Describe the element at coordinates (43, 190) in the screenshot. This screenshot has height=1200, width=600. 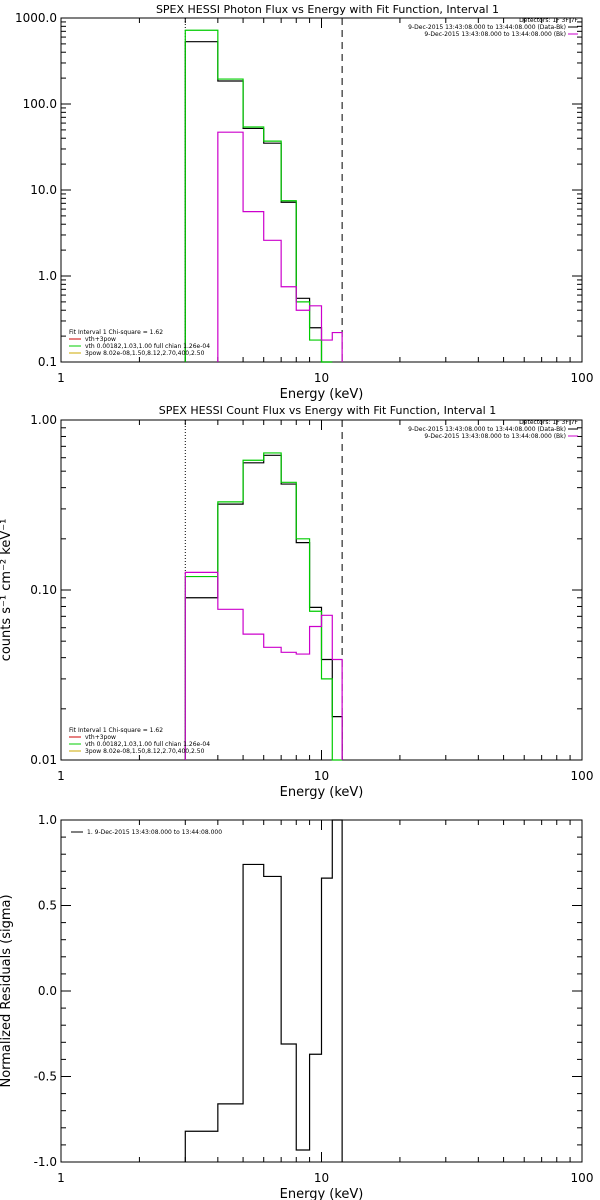
I see `y-tick-label: 10.0` at that location.